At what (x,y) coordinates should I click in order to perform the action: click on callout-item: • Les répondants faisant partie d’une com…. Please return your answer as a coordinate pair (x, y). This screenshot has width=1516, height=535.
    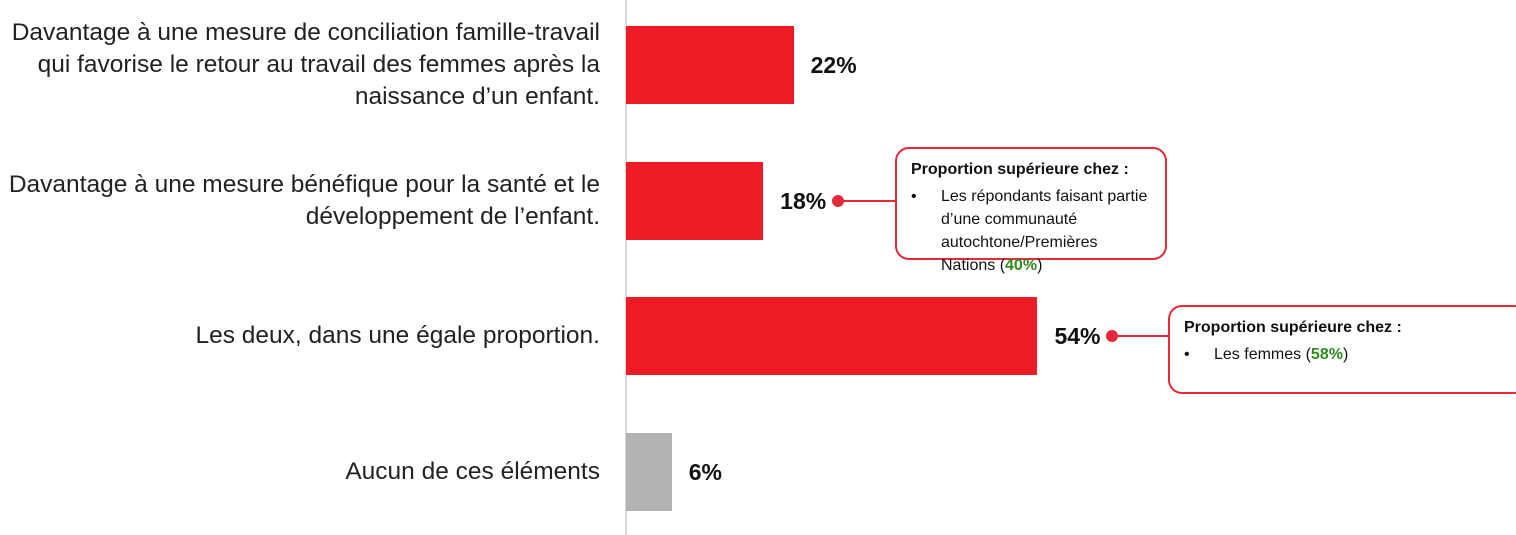
    Looking at the image, I should click on (1031, 231).